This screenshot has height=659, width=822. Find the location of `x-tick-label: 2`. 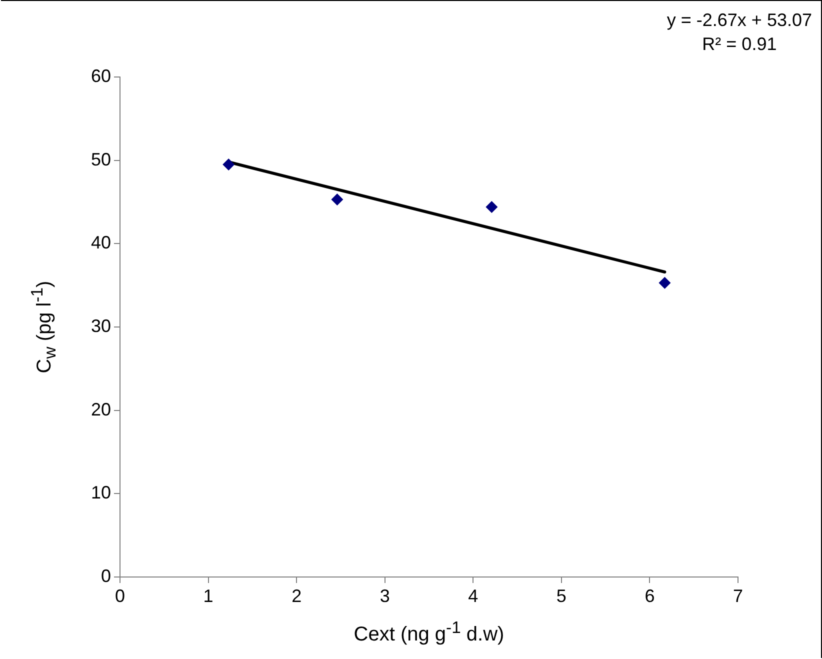

x-tick-label: 2 is located at coordinates (297, 596).